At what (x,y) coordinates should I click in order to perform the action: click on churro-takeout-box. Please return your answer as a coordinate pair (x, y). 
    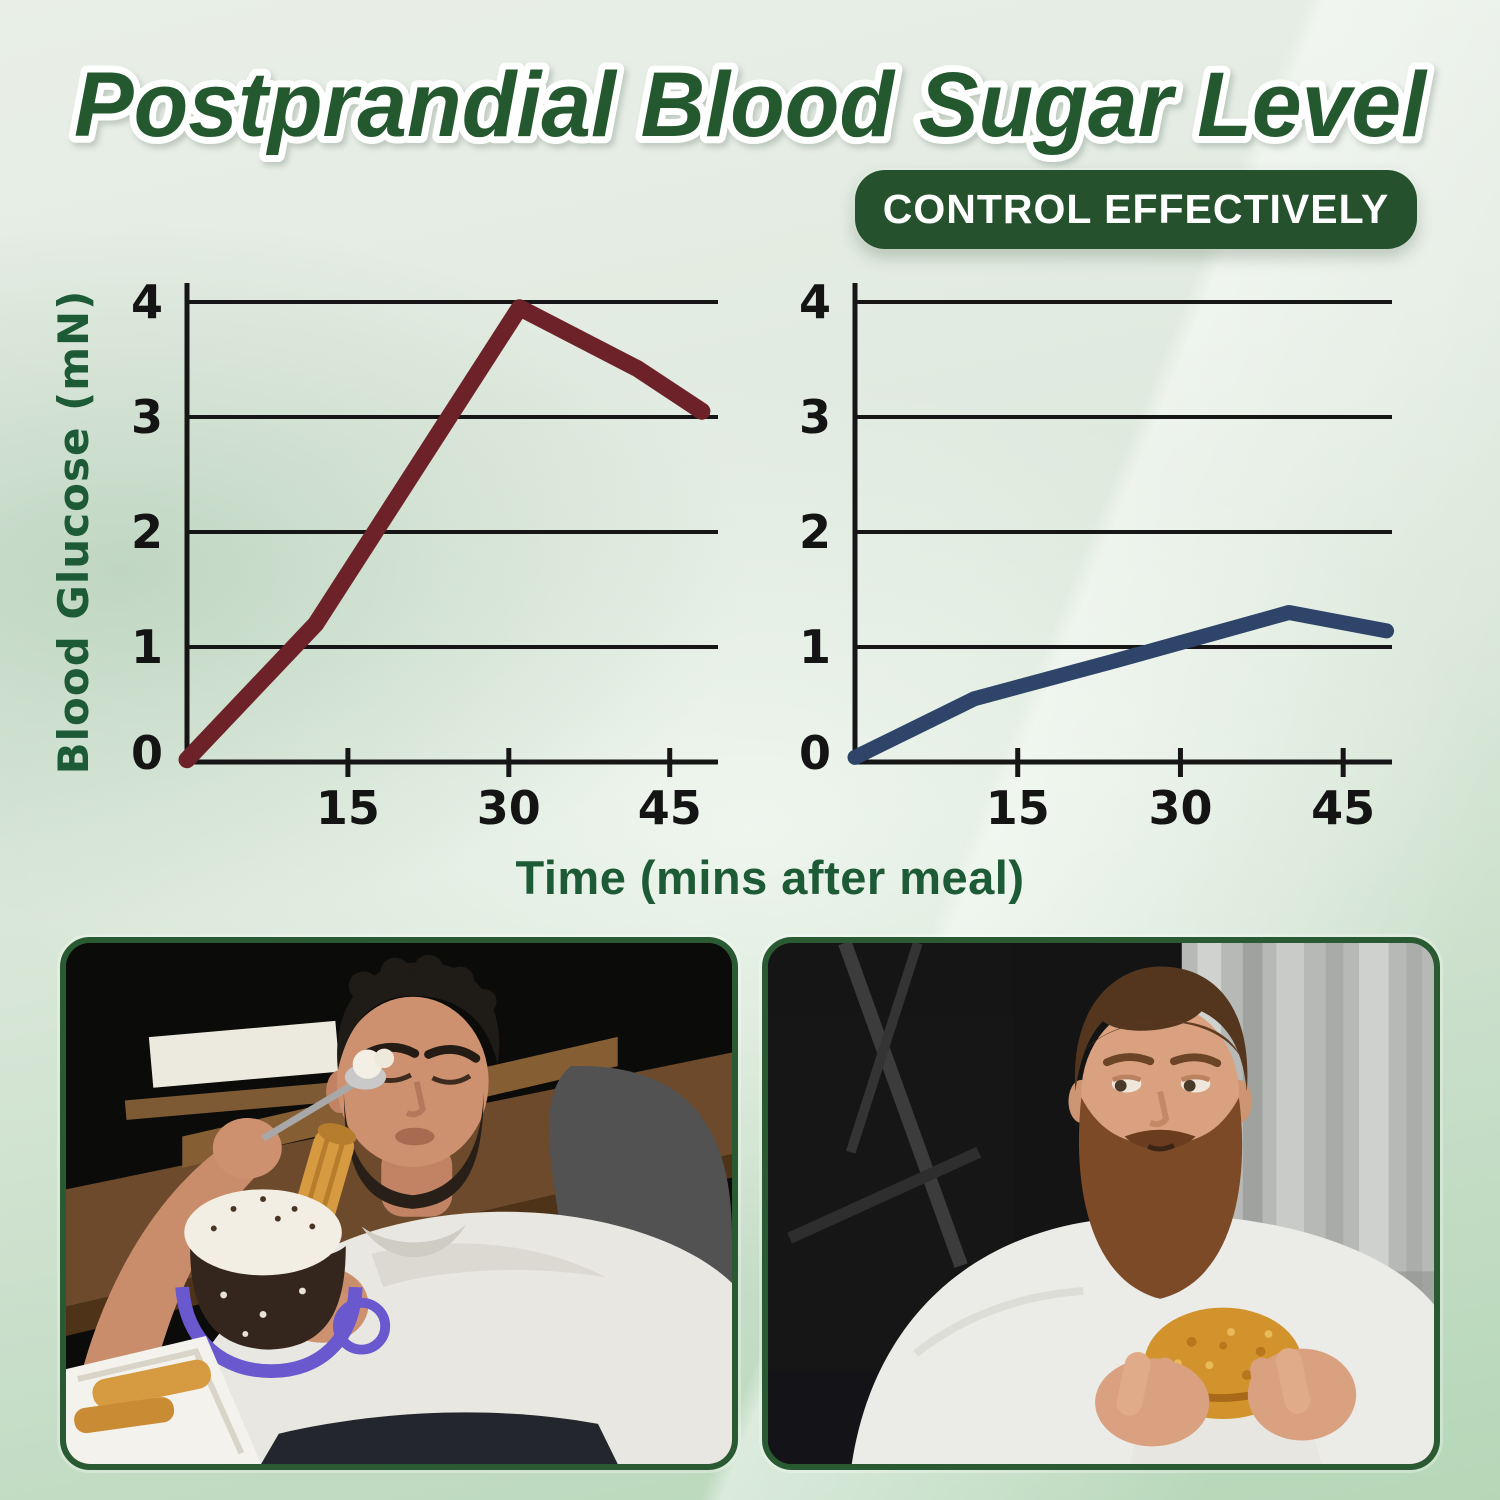
    Looking at the image, I should click on (164, 1399).